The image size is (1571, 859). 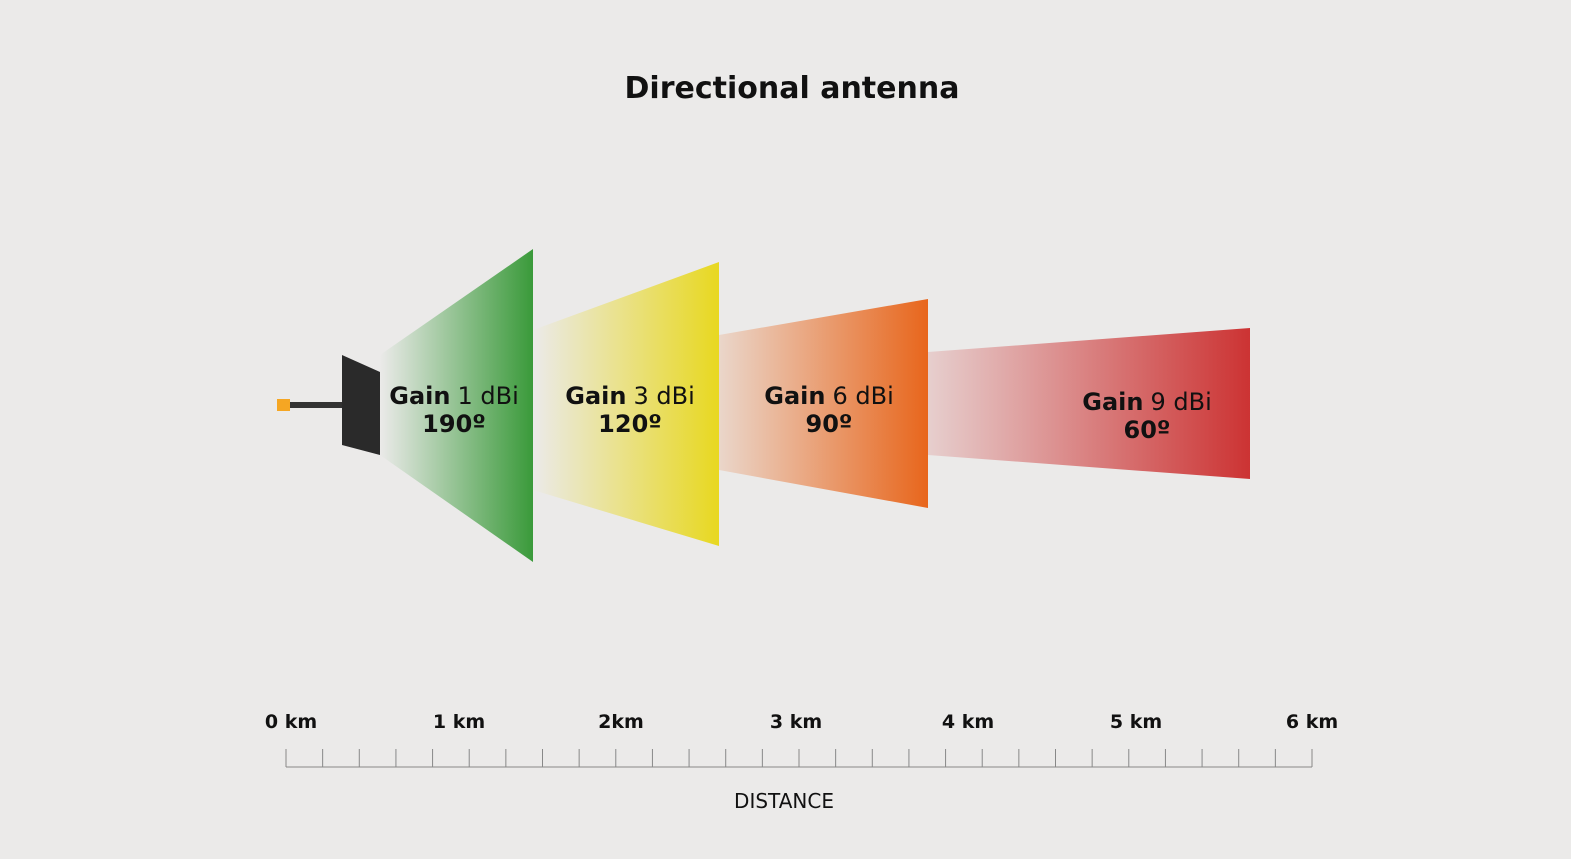 I want to click on rod, so click(x=317, y=405).